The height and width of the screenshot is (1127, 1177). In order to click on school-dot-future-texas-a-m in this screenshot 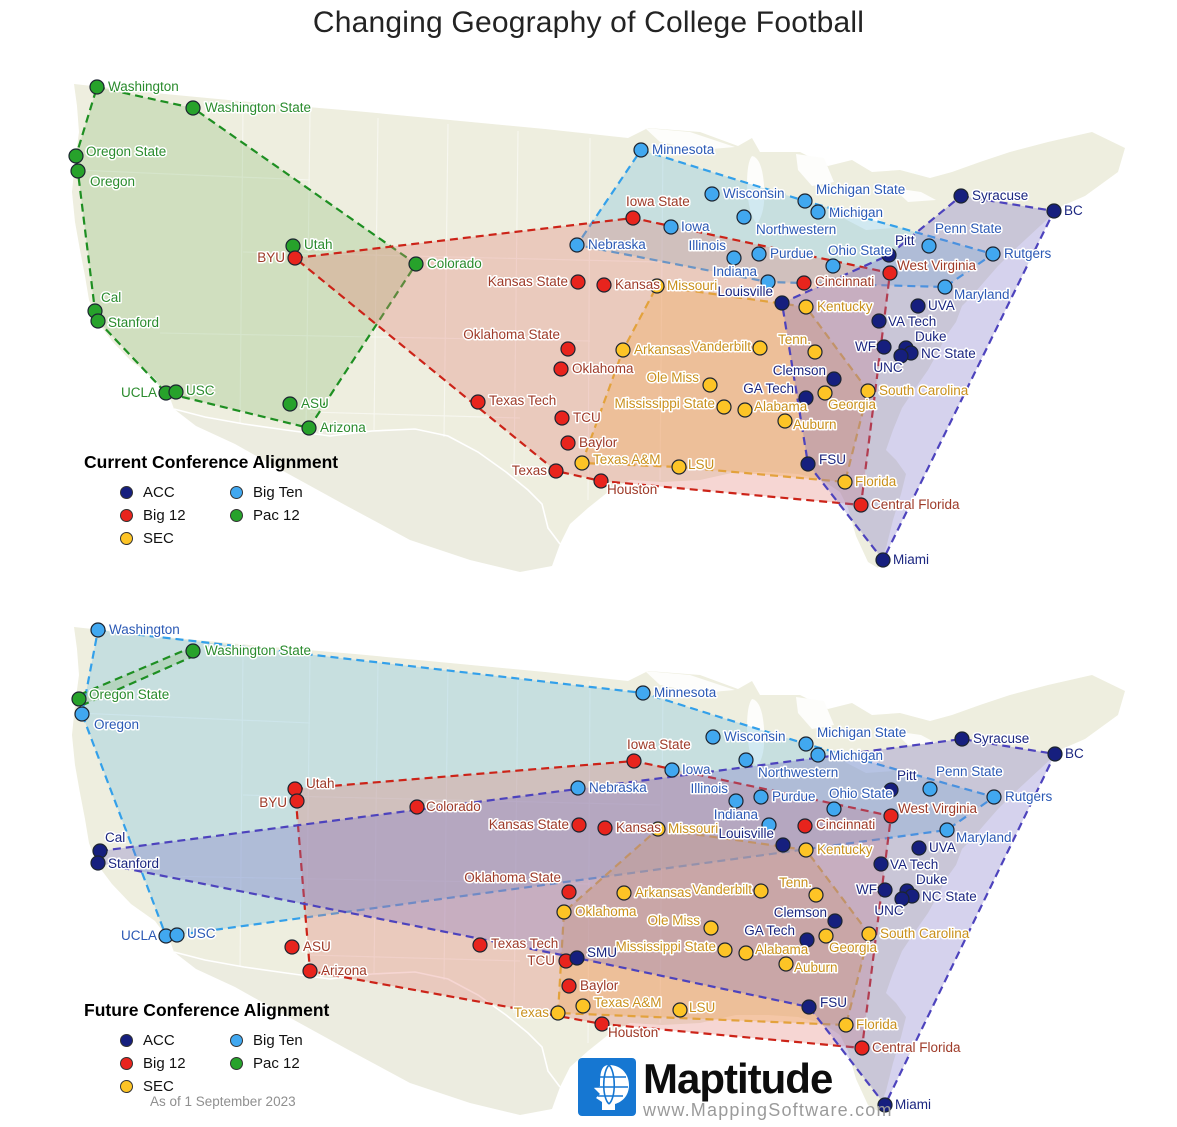, I will do `click(583, 1006)`.